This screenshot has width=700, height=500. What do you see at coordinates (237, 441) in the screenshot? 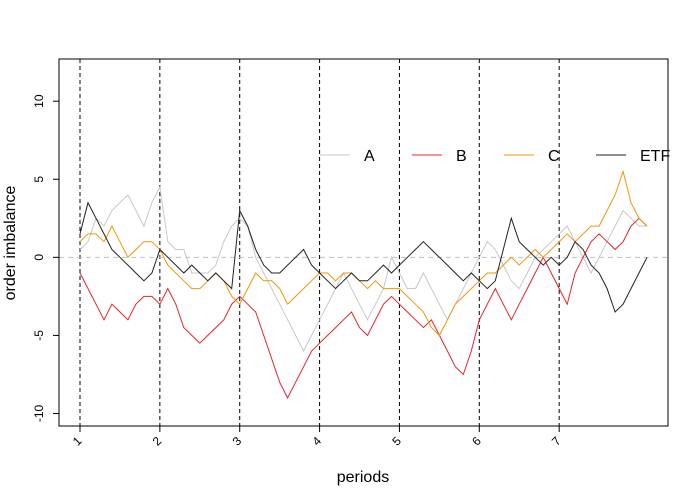
I see `x-tick-label: 3` at bounding box center [237, 441].